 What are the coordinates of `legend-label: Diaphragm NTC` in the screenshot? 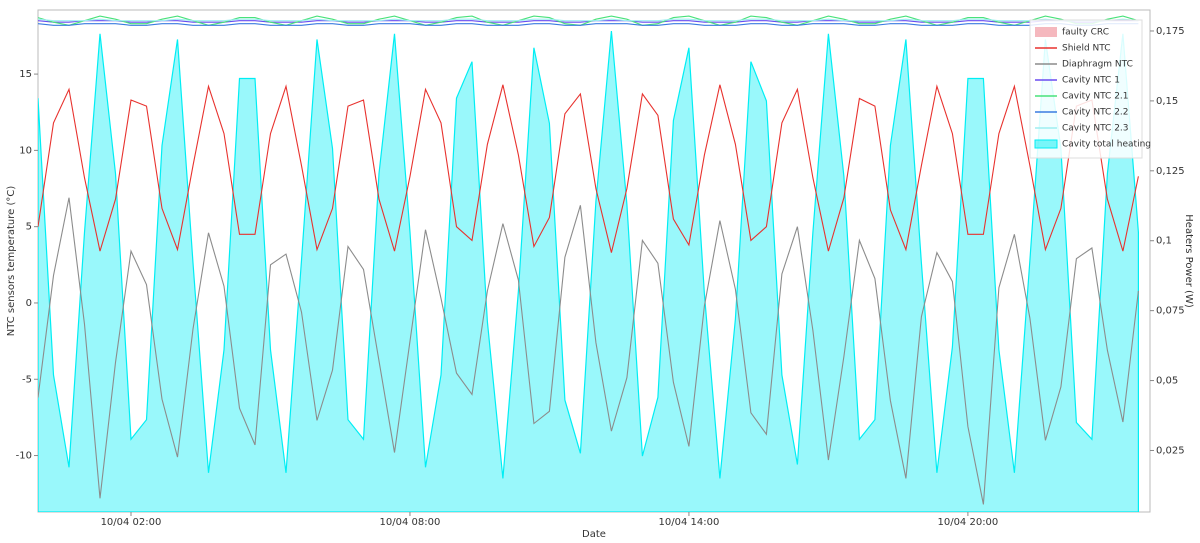 It's located at (1097, 65).